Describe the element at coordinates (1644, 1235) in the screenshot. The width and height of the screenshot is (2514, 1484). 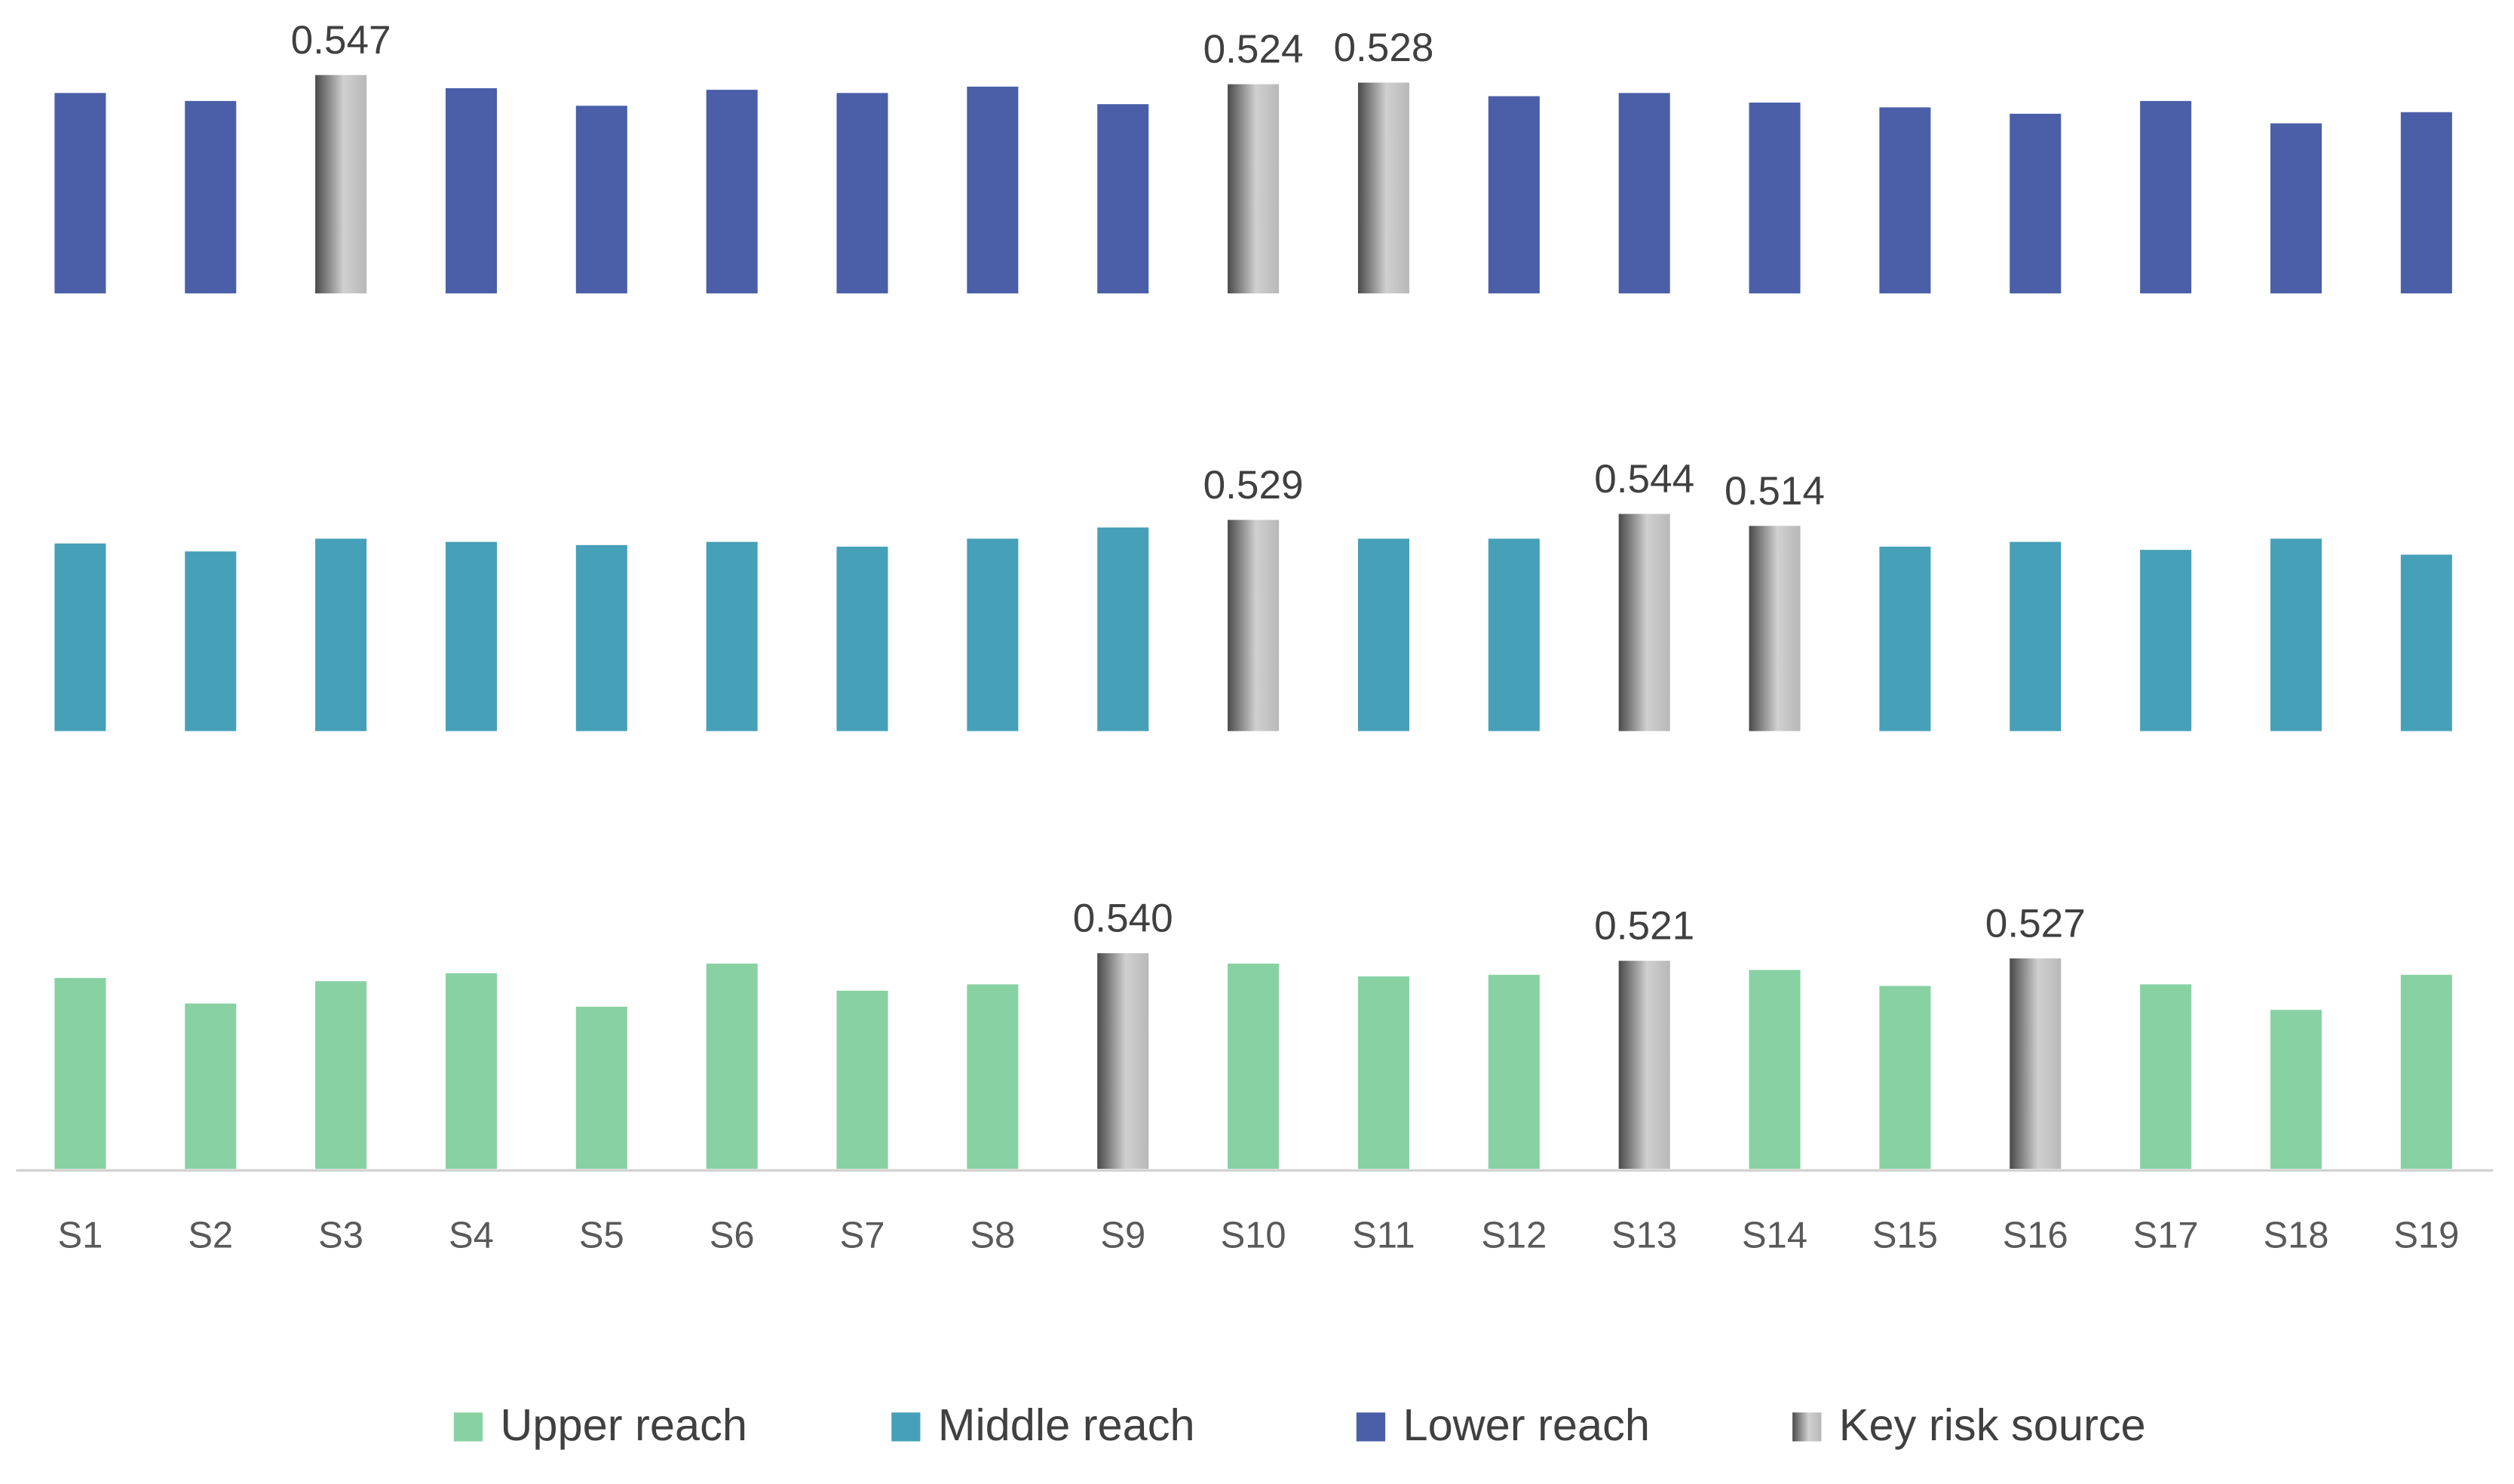
I see `x-tick-label: S13` at that location.